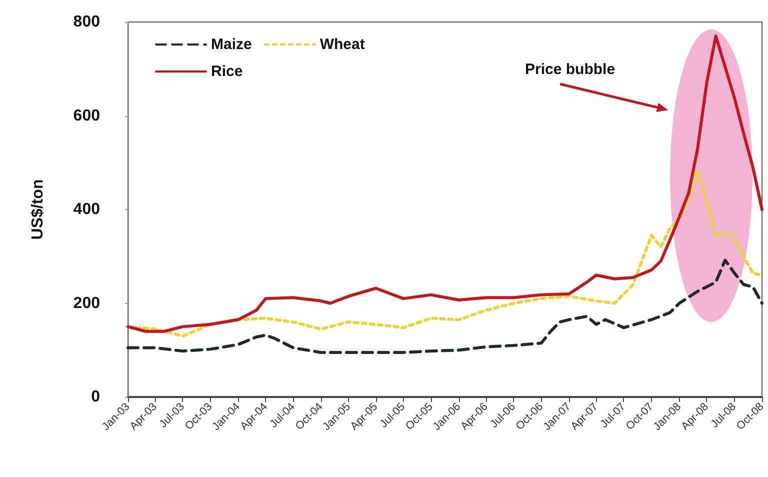  What do you see at coordinates (86, 22) in the screenshot?
I see `y-tick-label: 800` at bounding box center [86, 22].